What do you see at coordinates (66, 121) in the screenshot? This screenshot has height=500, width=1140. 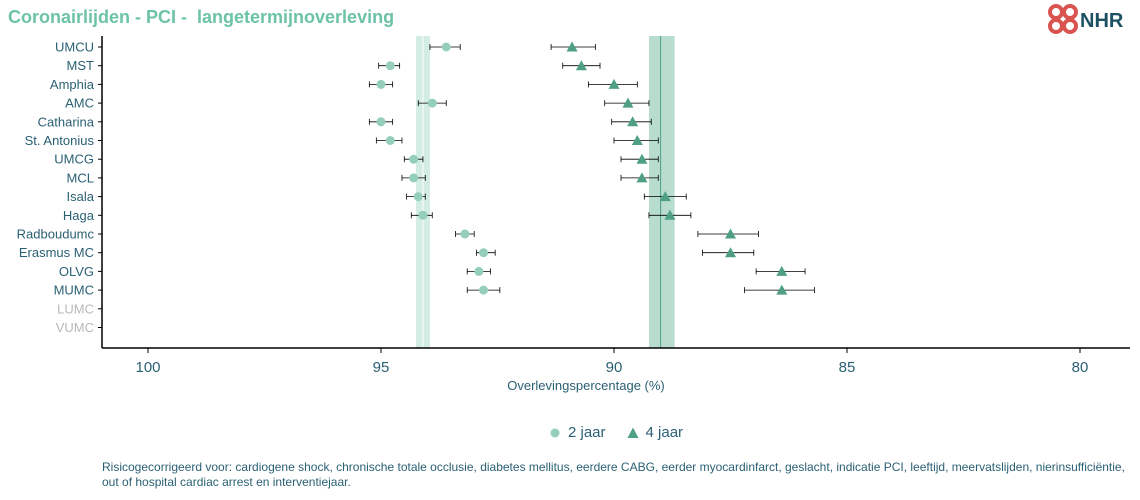 I see `y-tick-label: Catharina` at bounding box center [66, 121].